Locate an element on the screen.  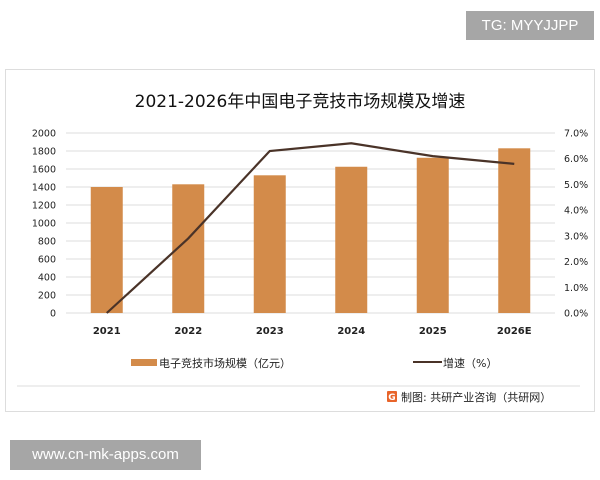
y-left-tick-label: 1400 is located at coordinates (44, 188).